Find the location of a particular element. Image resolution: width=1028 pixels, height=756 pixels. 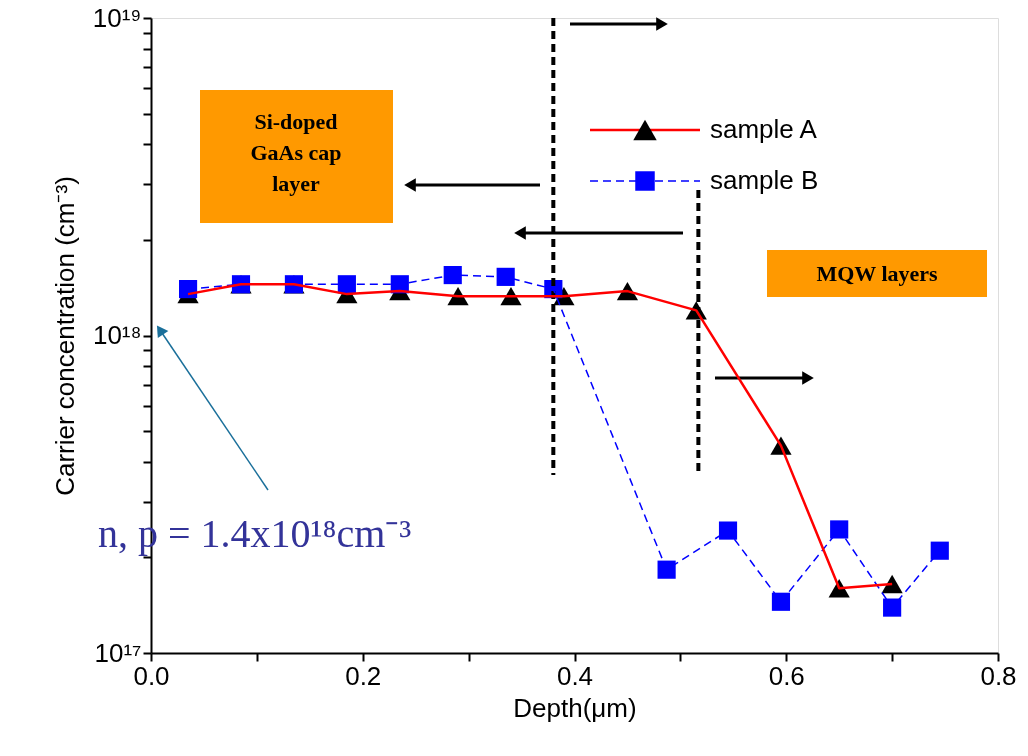

y-tick-label: 10¹⁸ is located at coordinates (117, 335).